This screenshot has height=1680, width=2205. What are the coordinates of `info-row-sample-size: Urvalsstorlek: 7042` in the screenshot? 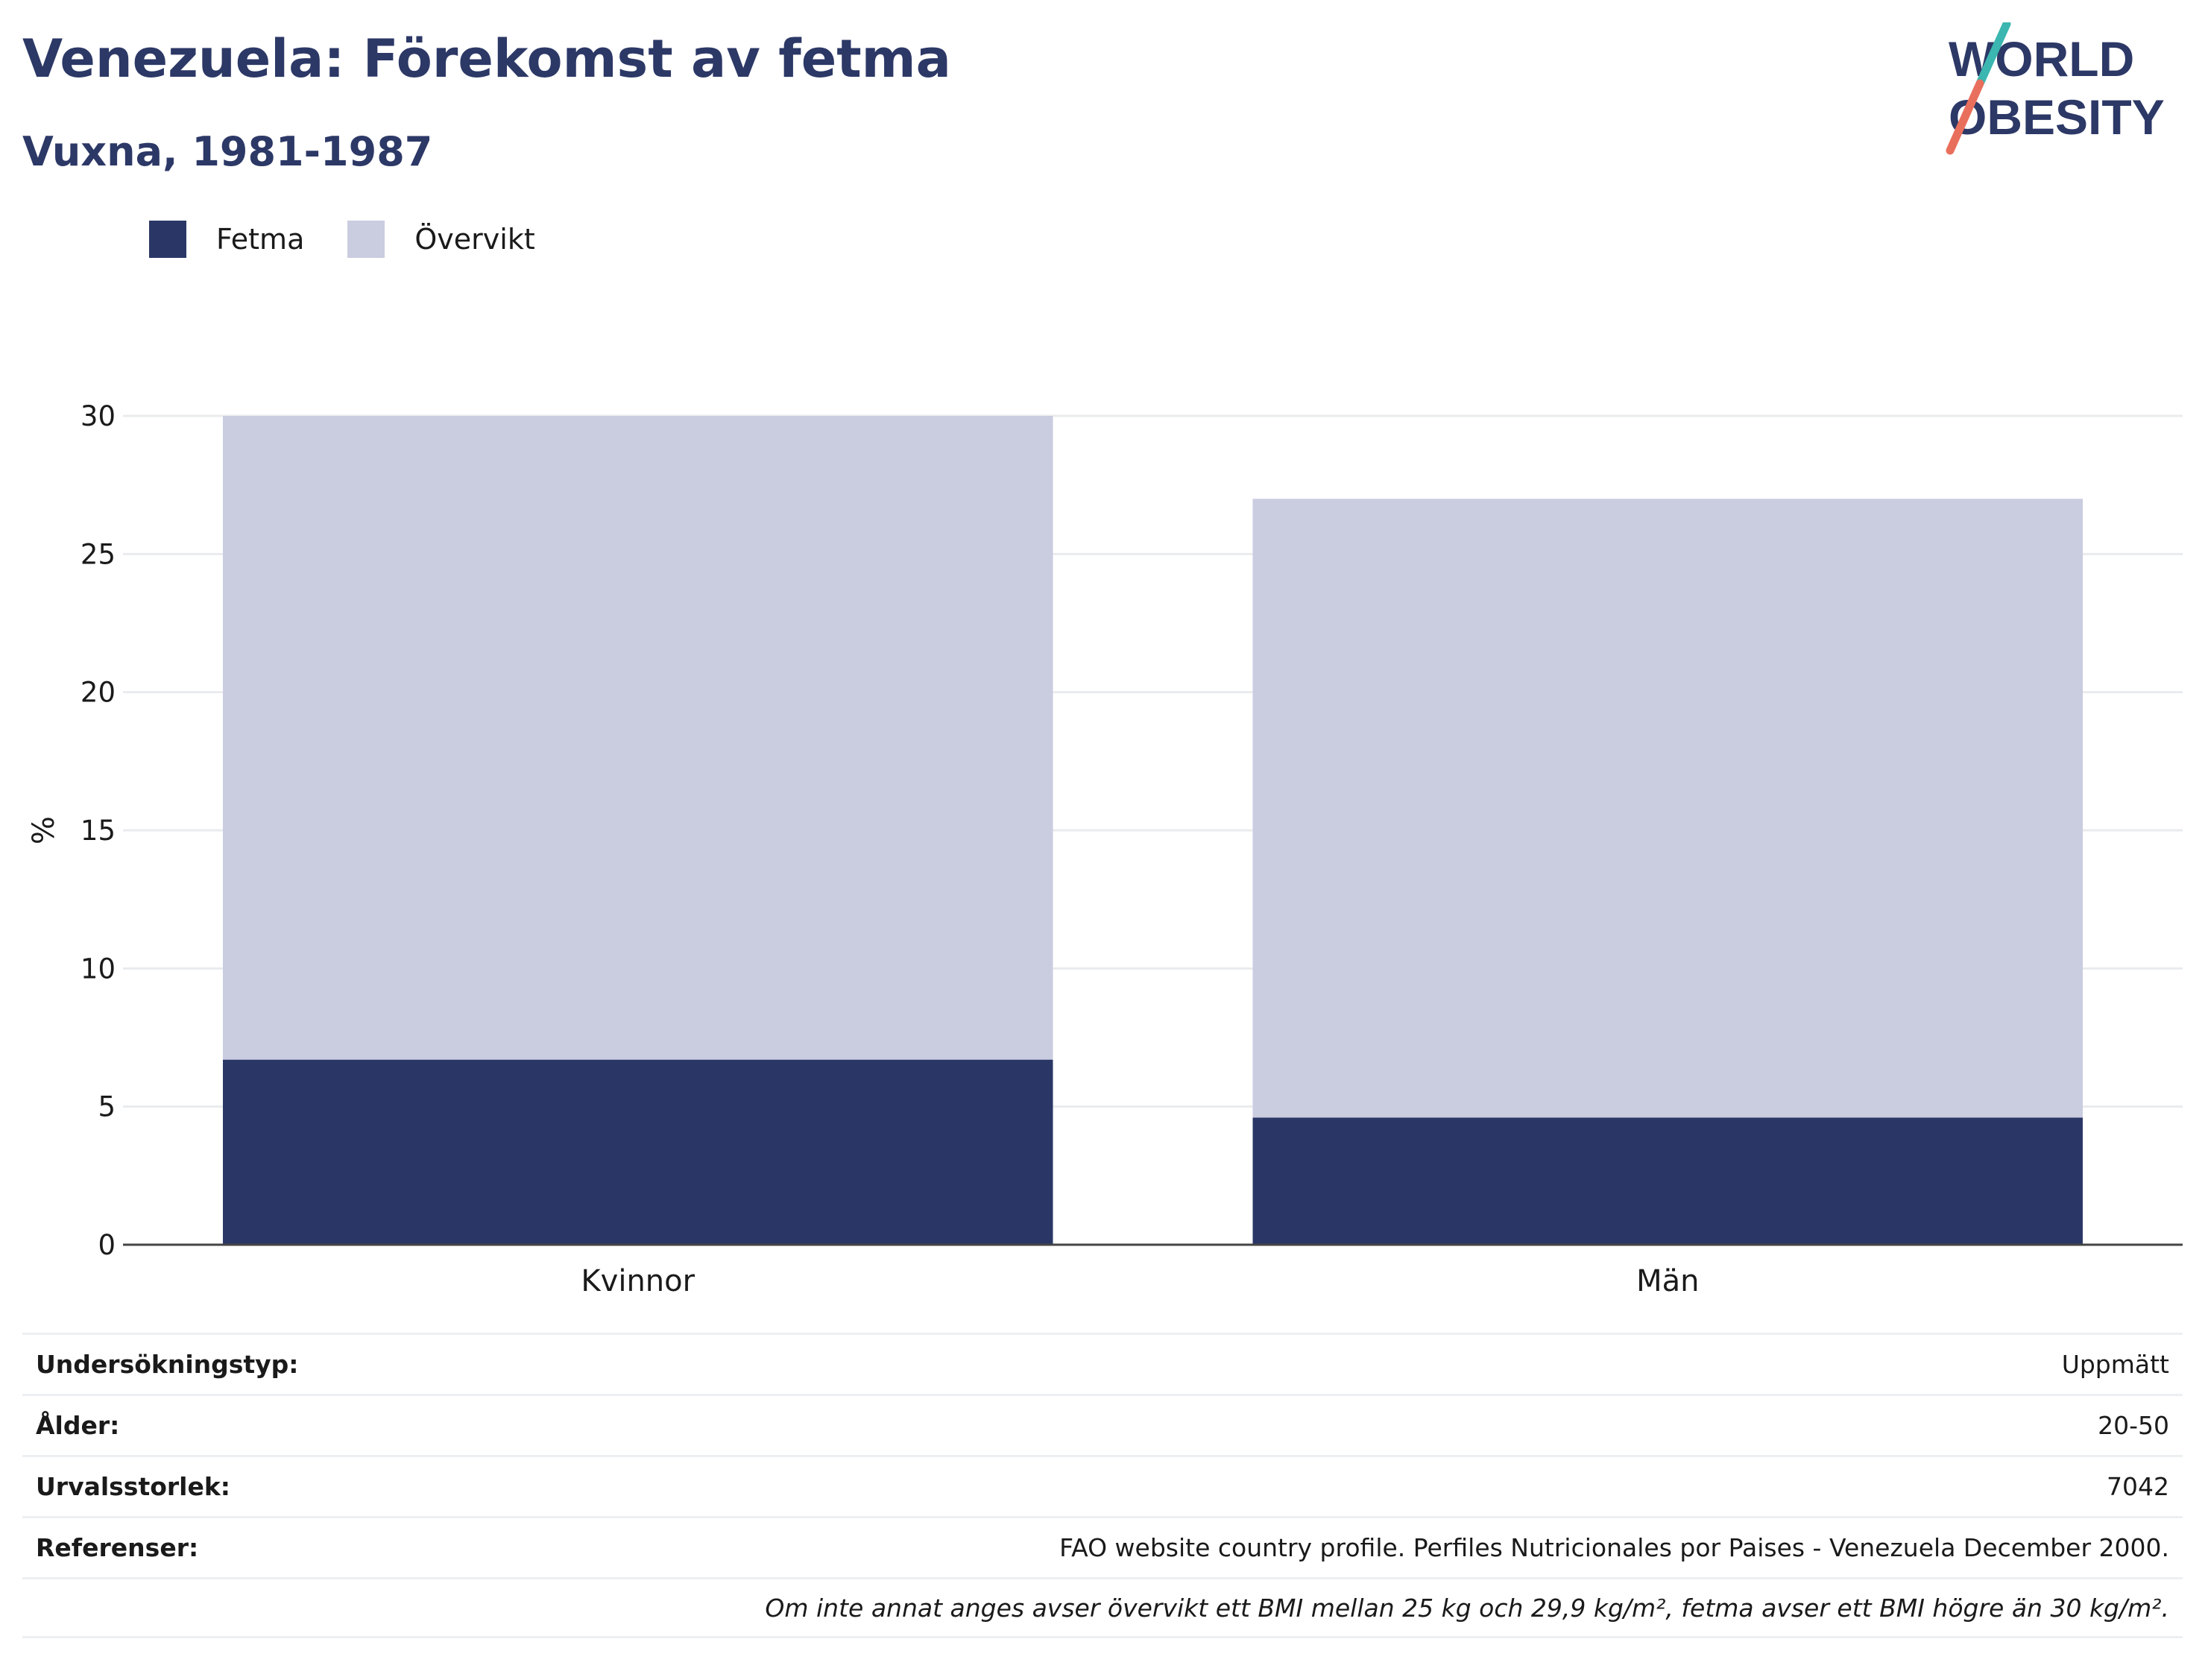 It's located at (1102, 1485).